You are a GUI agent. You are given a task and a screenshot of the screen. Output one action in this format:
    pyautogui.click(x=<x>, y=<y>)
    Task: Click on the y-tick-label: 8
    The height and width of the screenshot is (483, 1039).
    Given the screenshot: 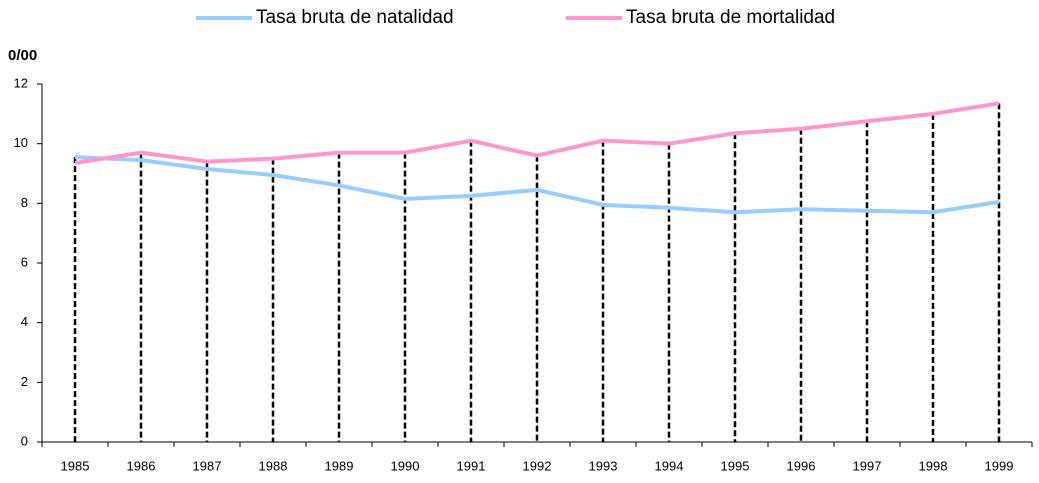 What is the action you would take?
    pyautogui.click(x=24, y=202)
    